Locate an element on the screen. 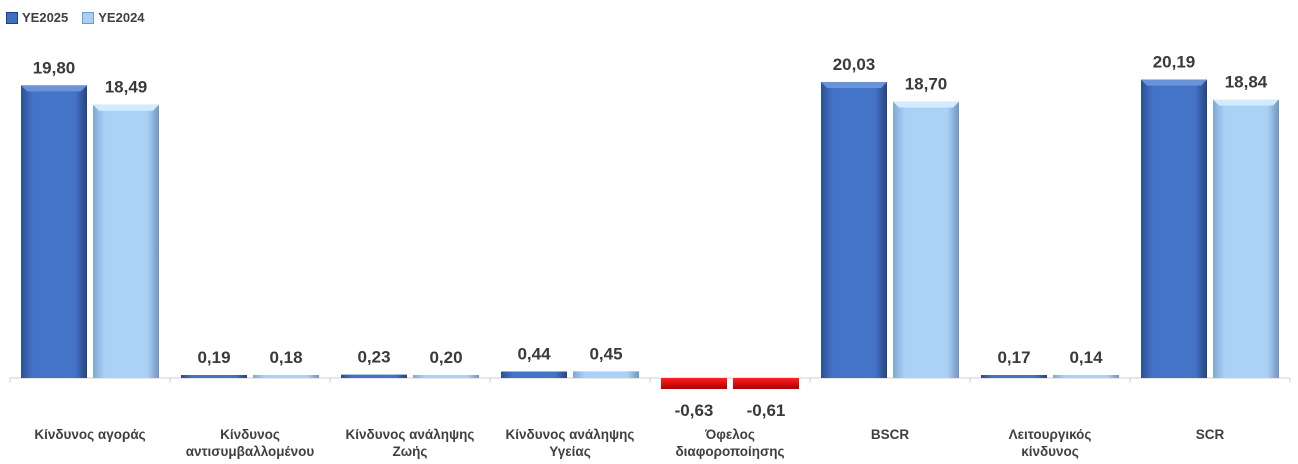 The image size is (1298, 464). data-label-ye2025-1: 0,19 is located at coordinates (213, 357).